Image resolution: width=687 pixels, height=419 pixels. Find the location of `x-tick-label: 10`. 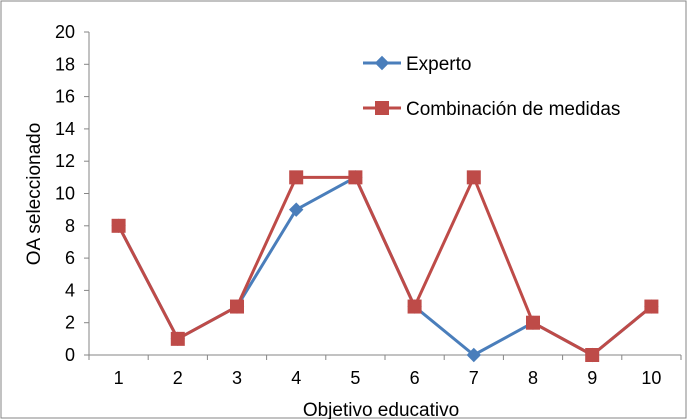

x-tick-label: 10 is located at coordinates (651, 378).